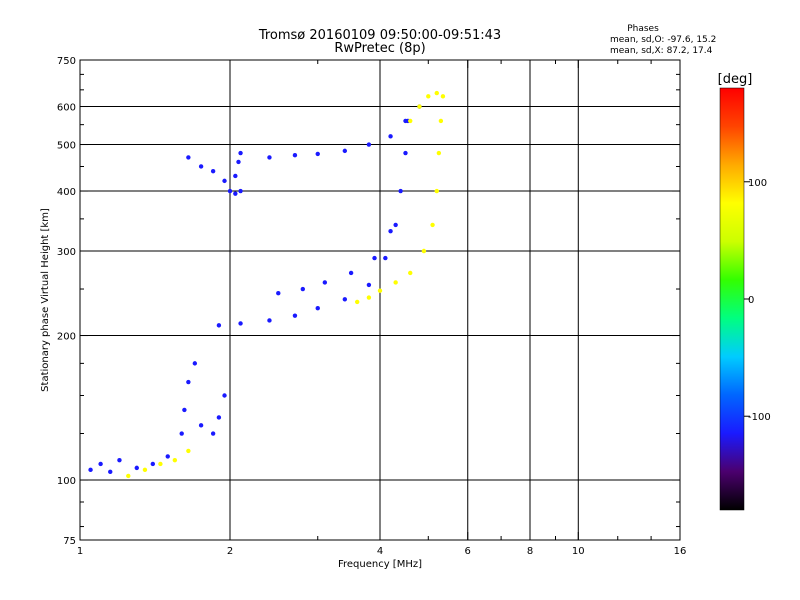  Describe the element at coordinates (66, 61) in the screenshot. I see `y-tick-label: 750` at that location.